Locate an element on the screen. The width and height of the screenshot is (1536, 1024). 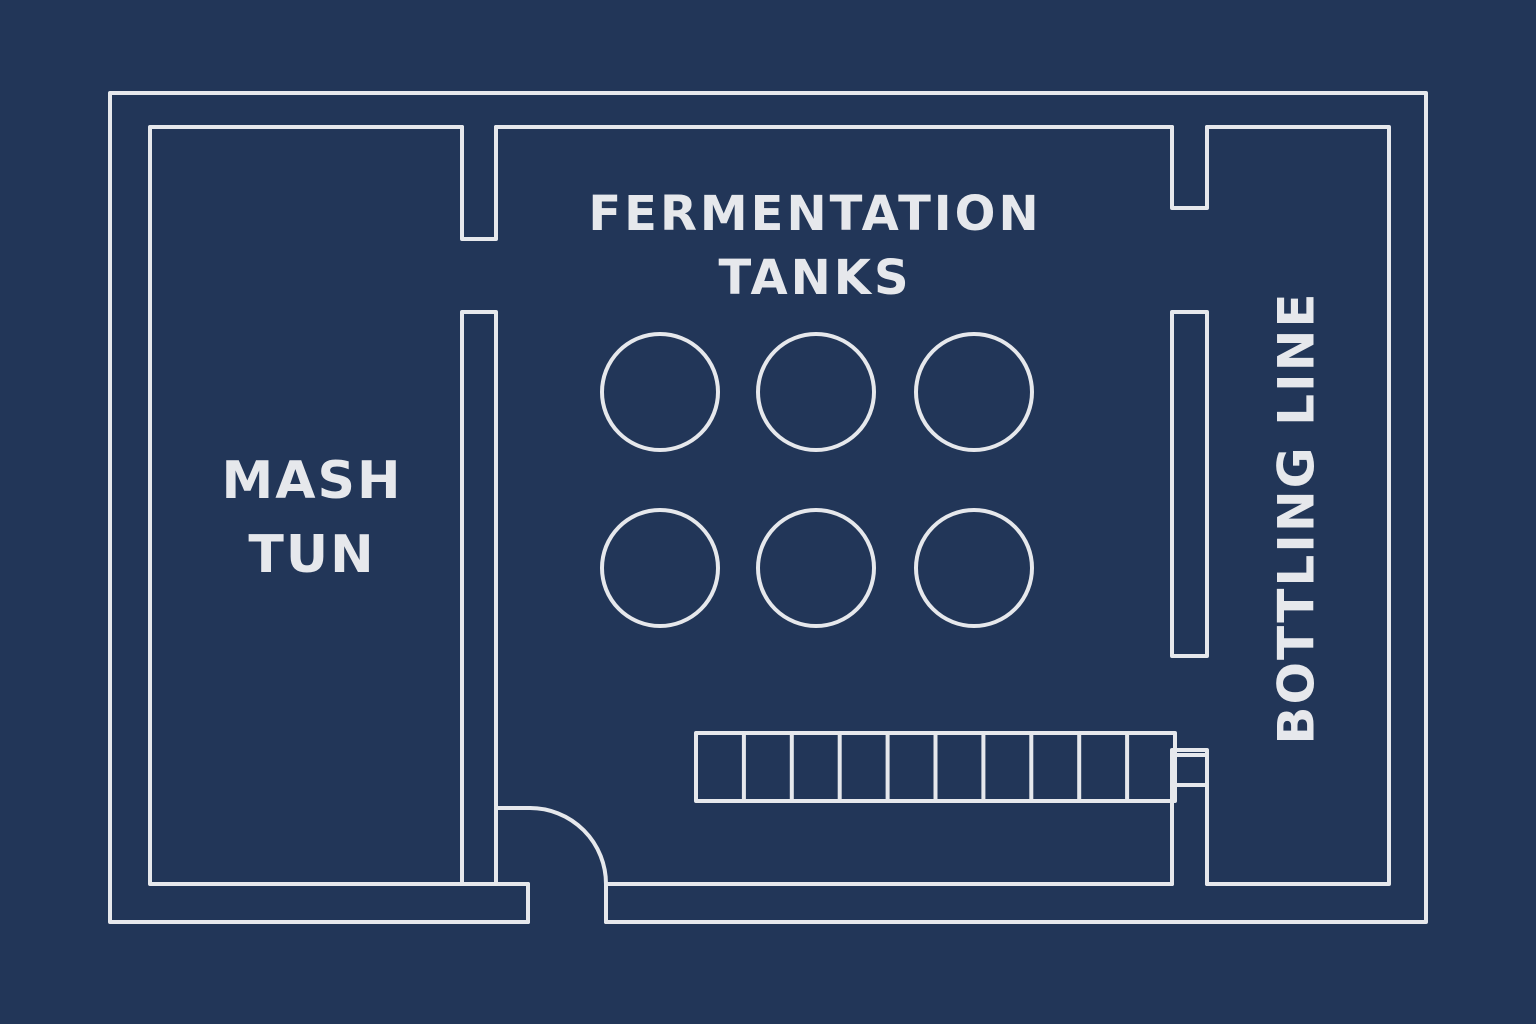
inner-wall-right is located at coordinates (1298, 505).